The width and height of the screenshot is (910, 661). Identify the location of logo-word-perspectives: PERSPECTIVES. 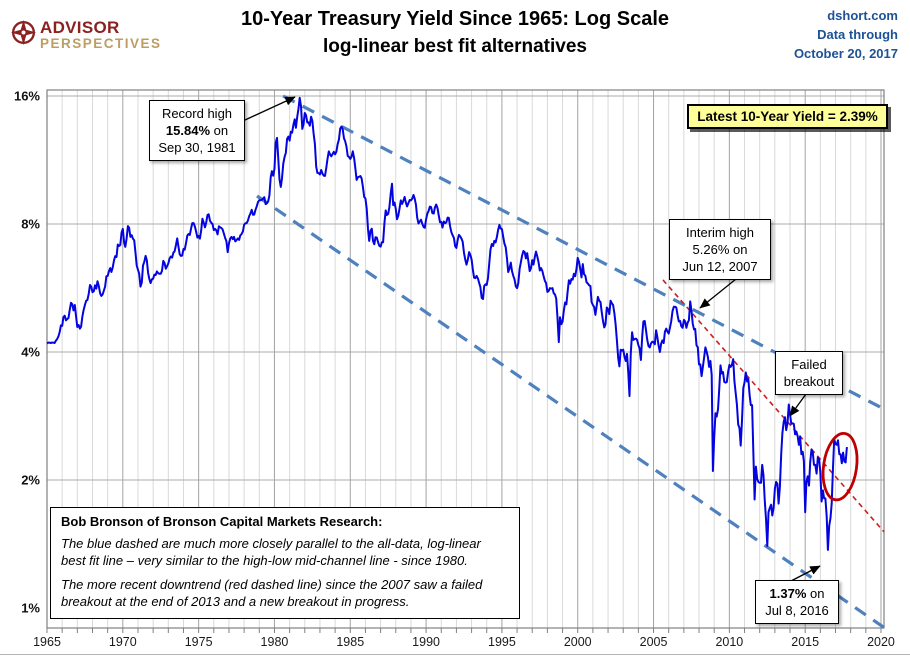
(101, 44).